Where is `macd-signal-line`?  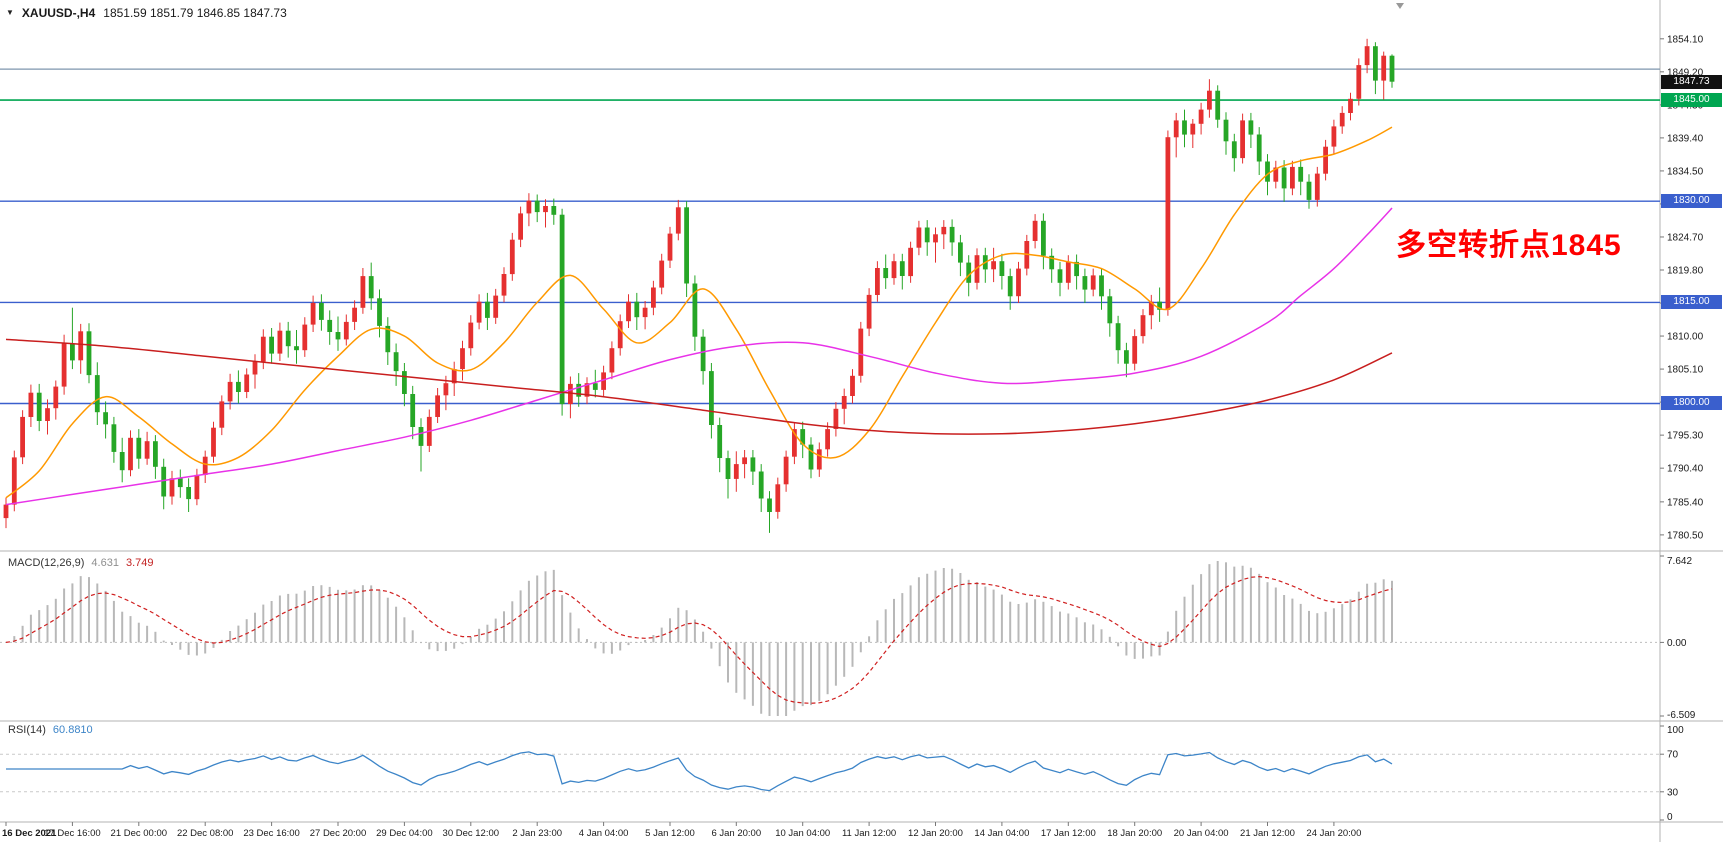 macd-signal-line is located at coordinates (699, 639).